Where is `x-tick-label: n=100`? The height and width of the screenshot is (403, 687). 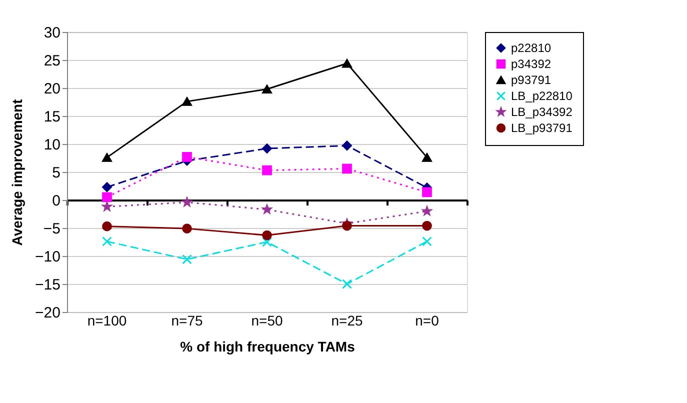
x-tick-label: n=100 is located at coordinates (107, 320).